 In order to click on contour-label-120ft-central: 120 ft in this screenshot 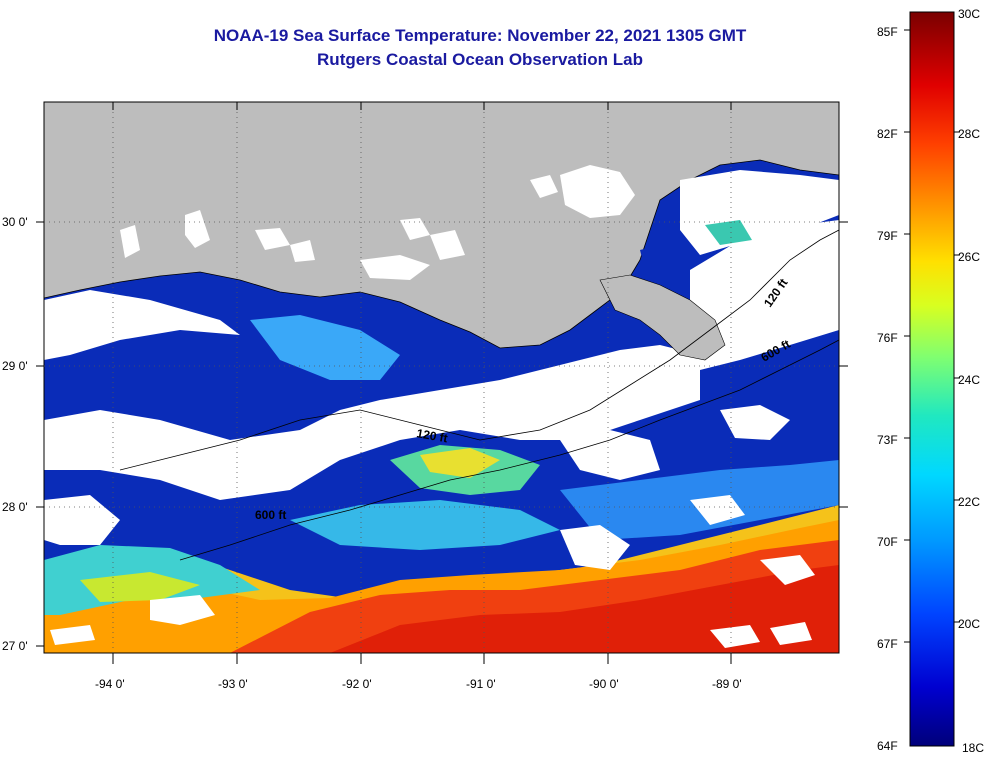, I will do `click(431, 435)`.